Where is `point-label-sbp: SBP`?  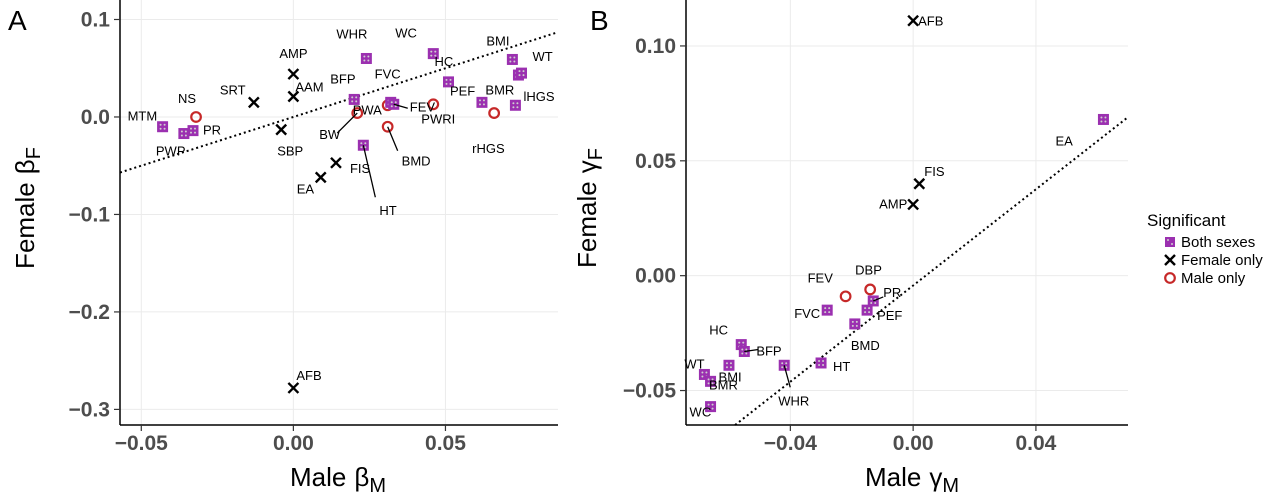
point-label-sbp: SBP is located at coordinates (290, 151).